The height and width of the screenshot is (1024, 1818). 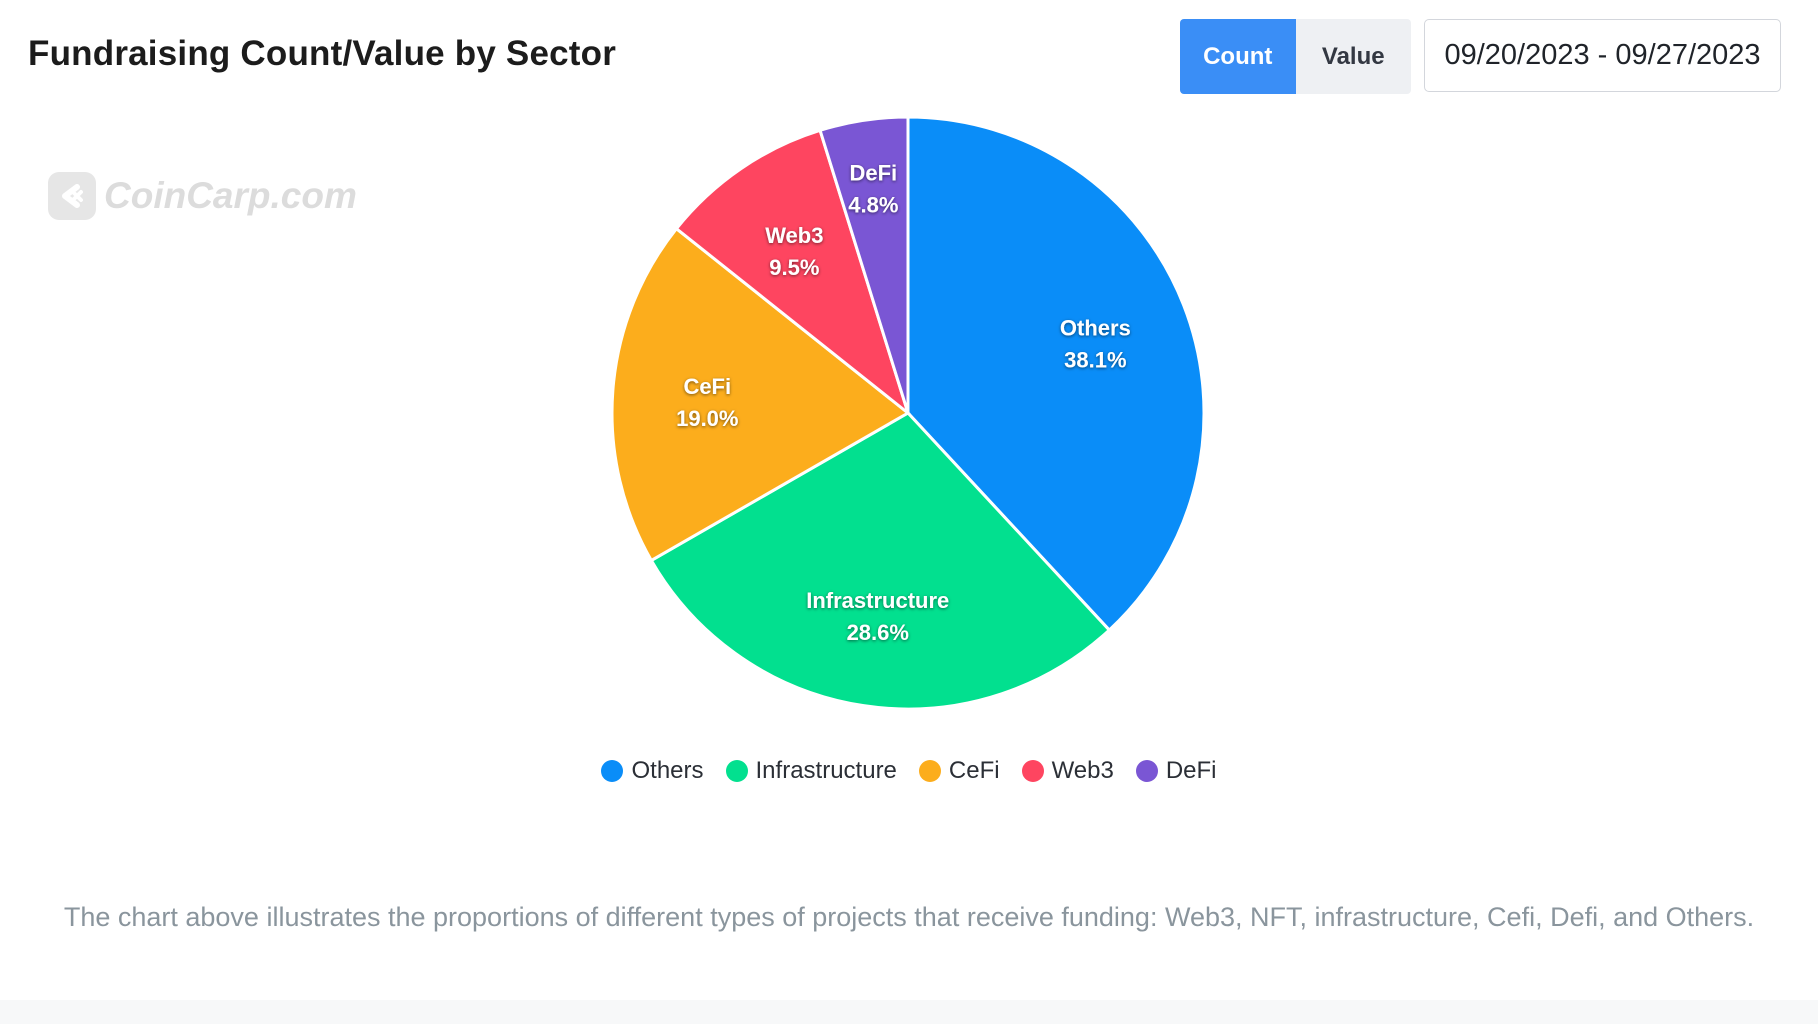 I want to click on legend-item-infrastructure: Infrastructure, so click(x=811, y=771).